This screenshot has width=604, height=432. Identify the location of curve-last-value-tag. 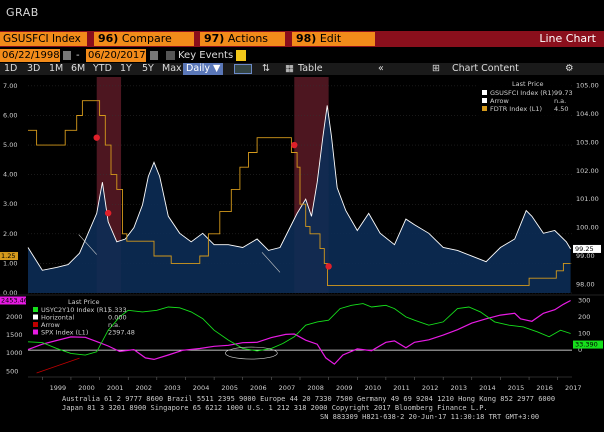
(588, 344).